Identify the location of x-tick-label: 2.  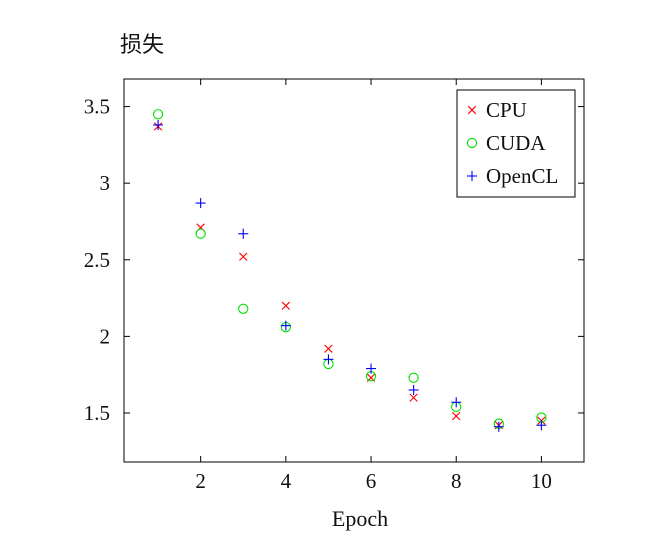
(200, 481).